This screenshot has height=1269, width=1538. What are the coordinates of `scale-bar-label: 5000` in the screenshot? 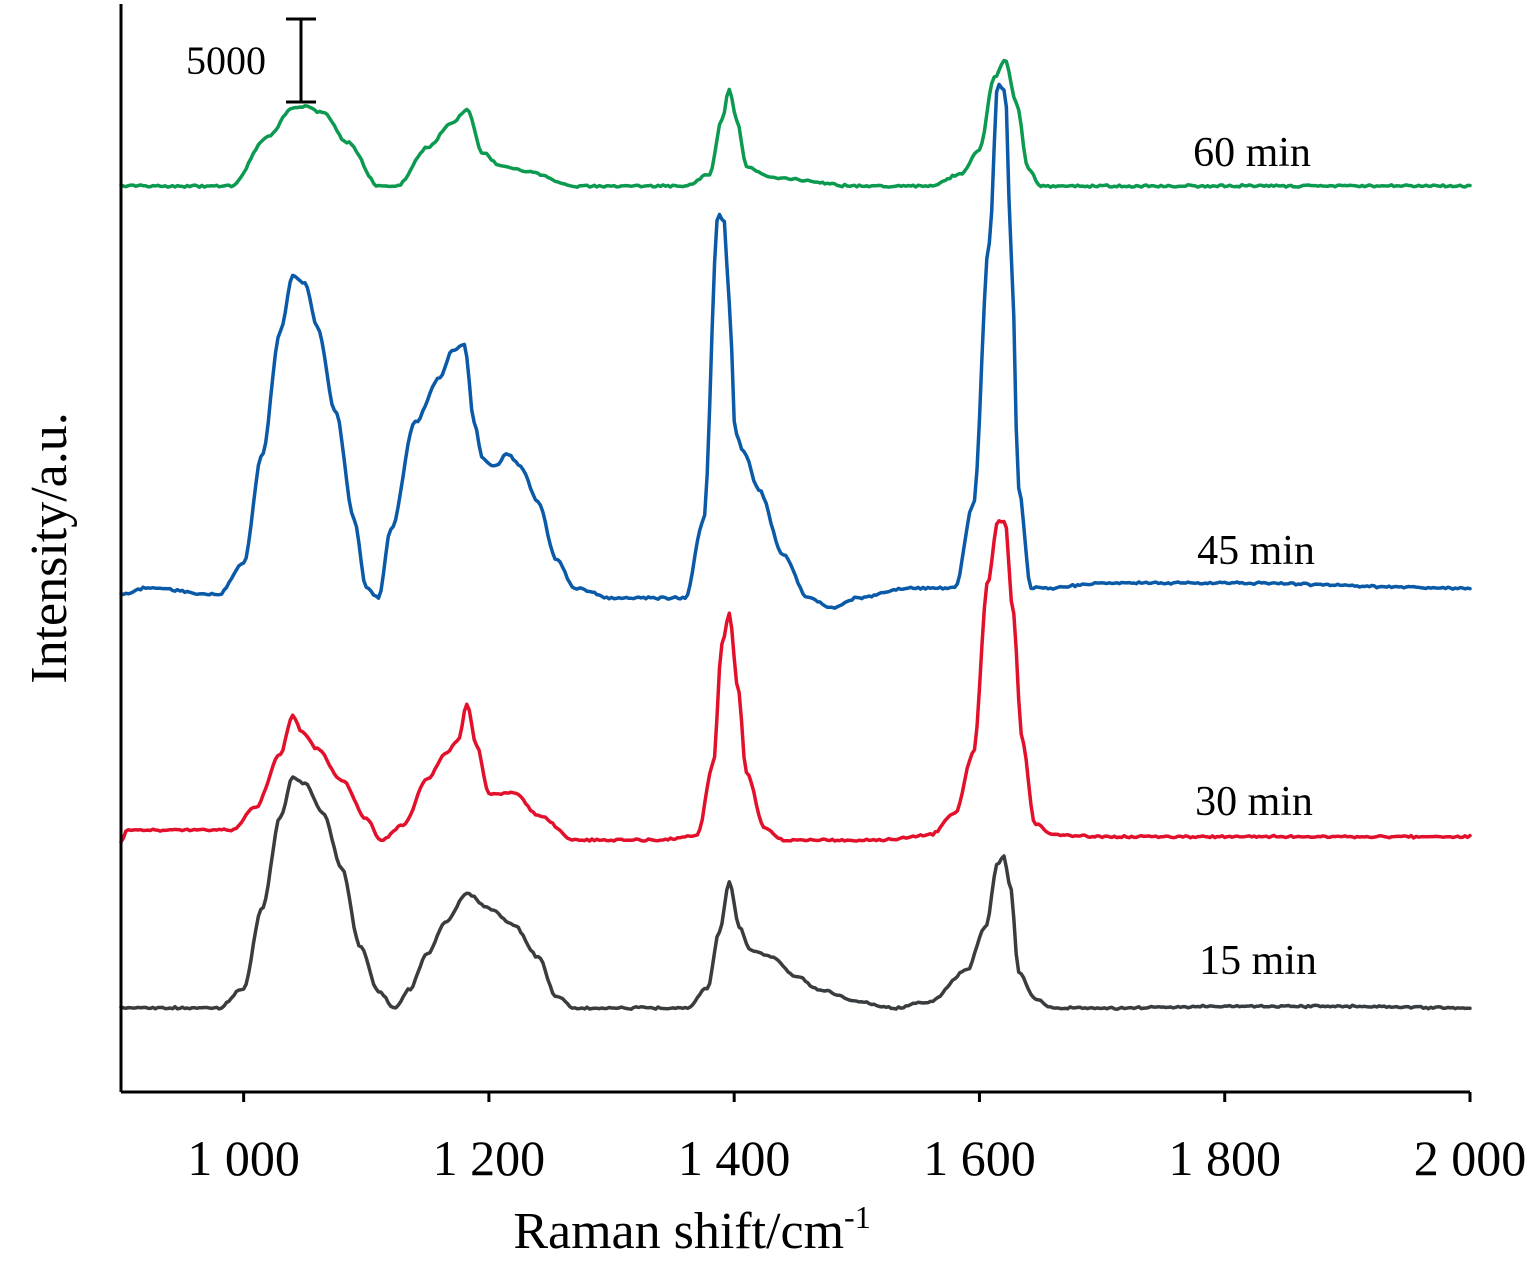 It's located at (226, 60).